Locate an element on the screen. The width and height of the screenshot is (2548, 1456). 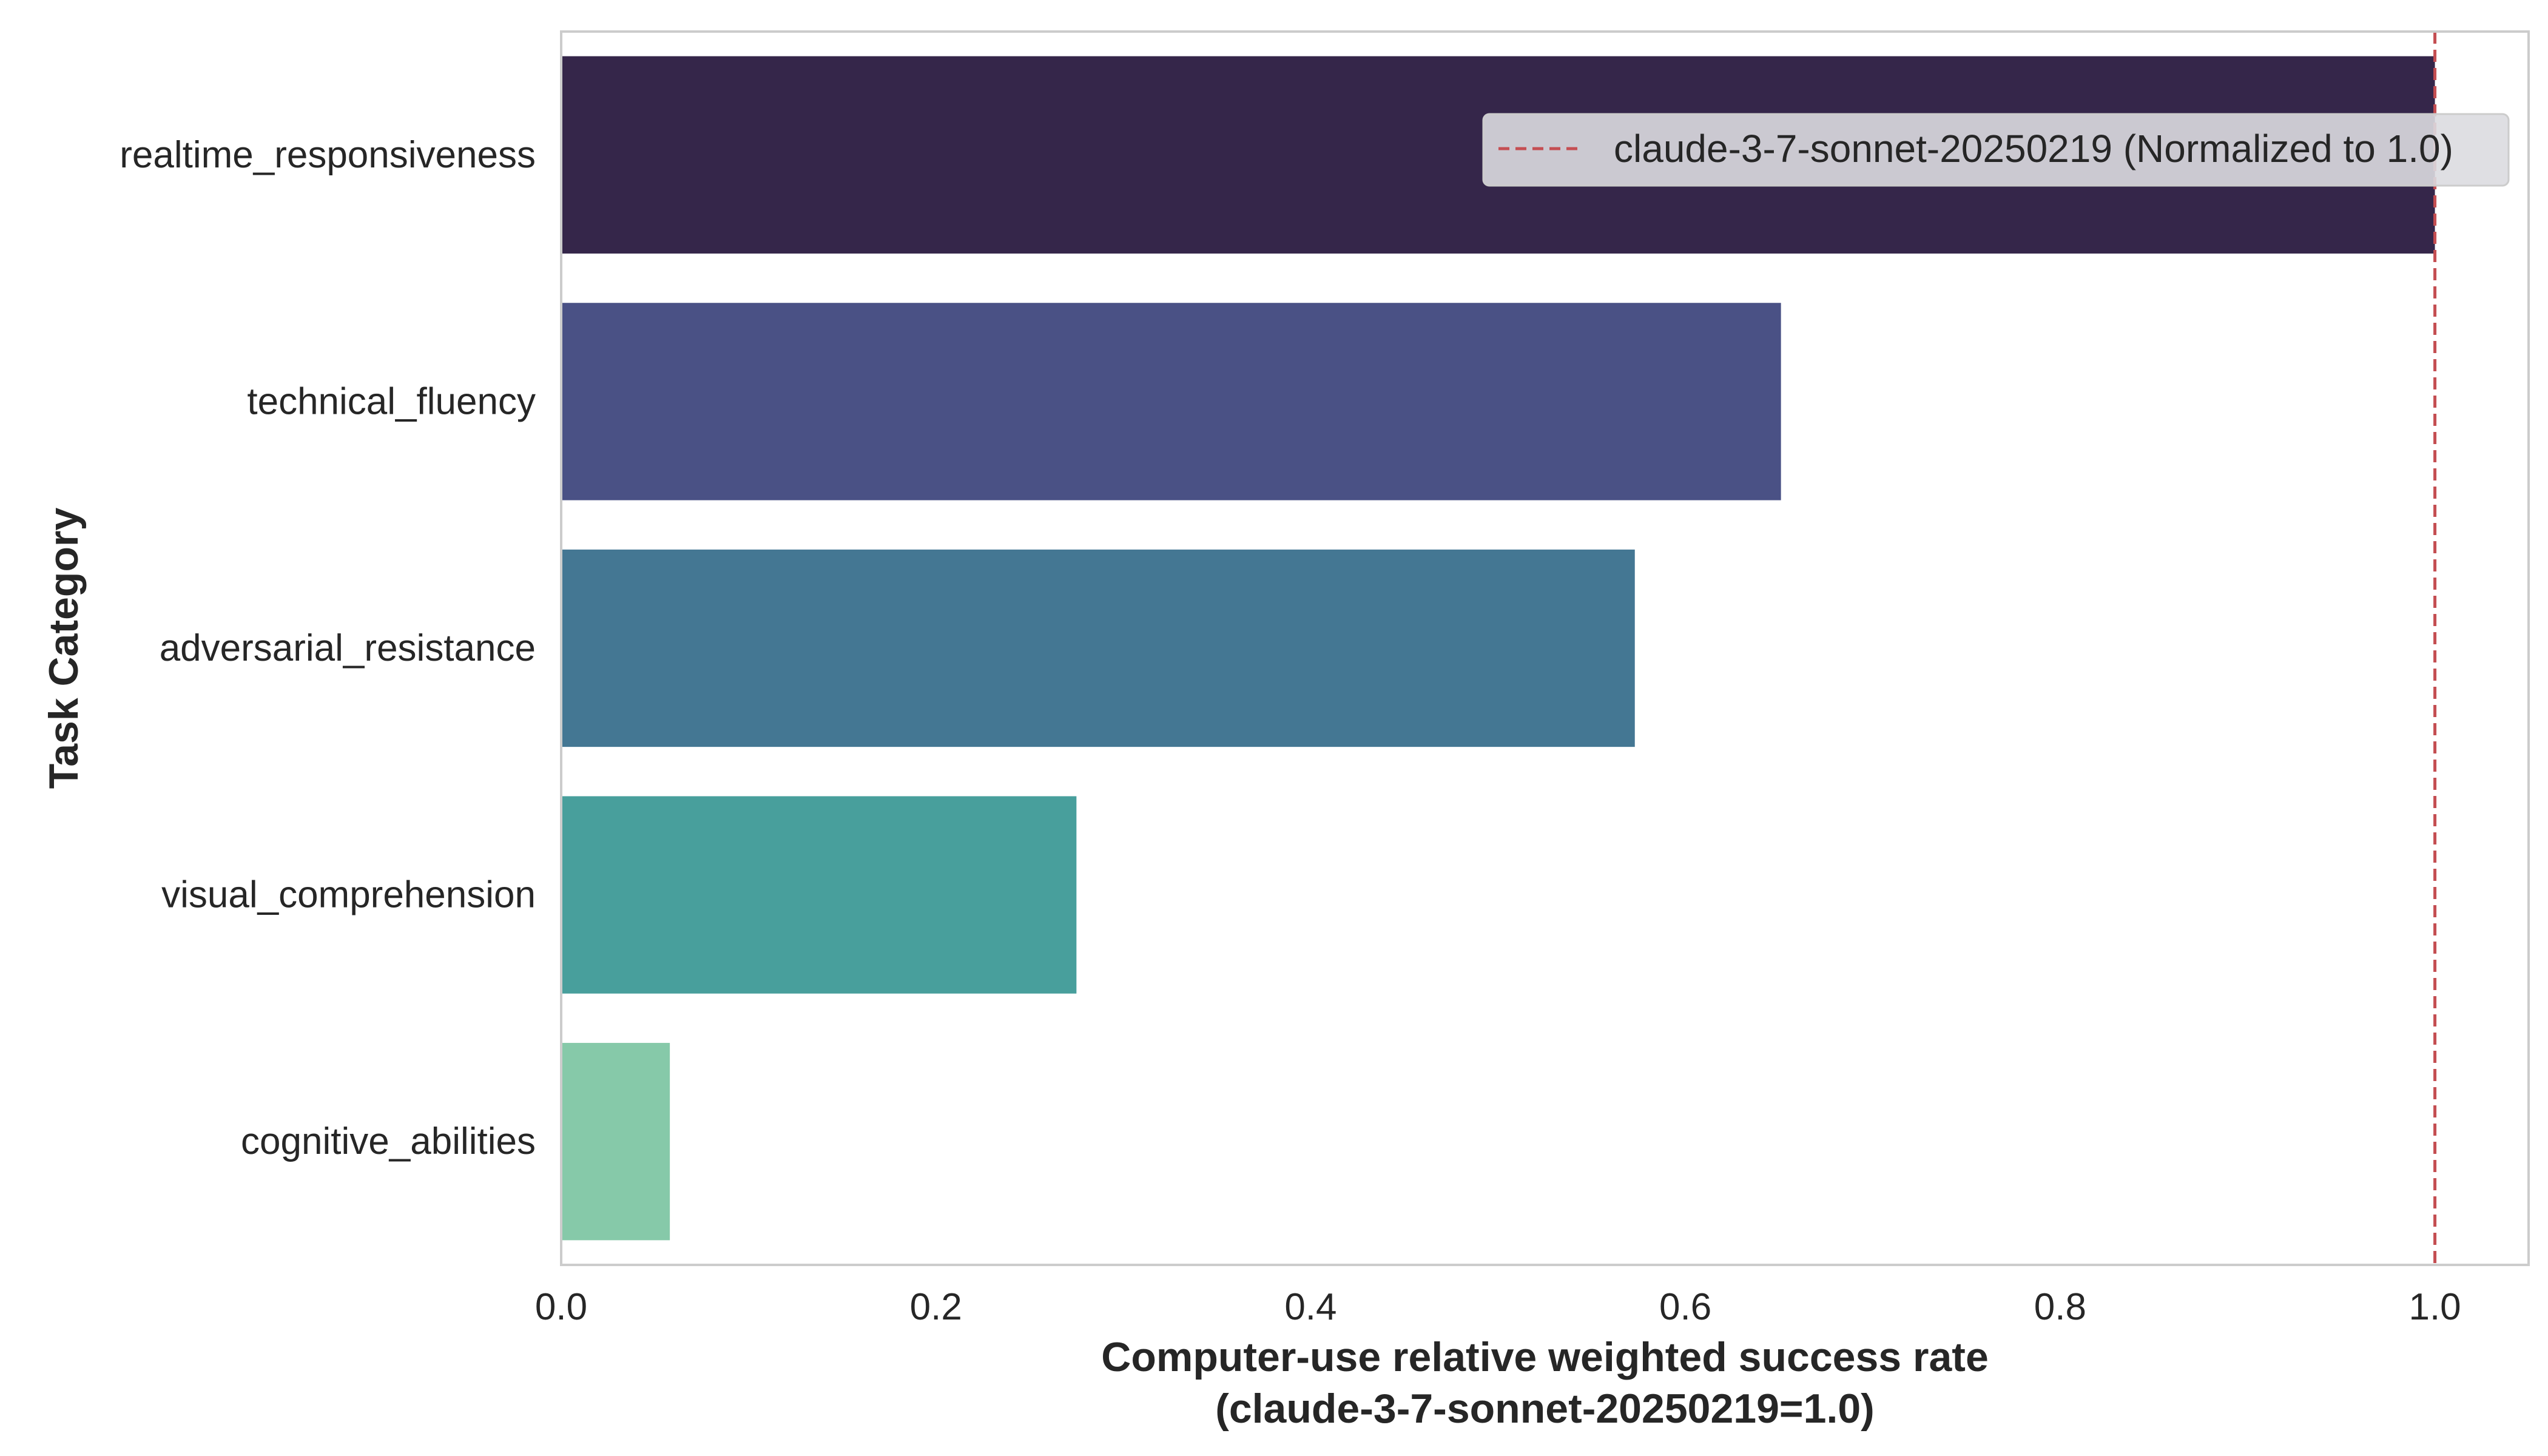
x-tick-label: 1.0 is located at coordinates (2434, 1307).